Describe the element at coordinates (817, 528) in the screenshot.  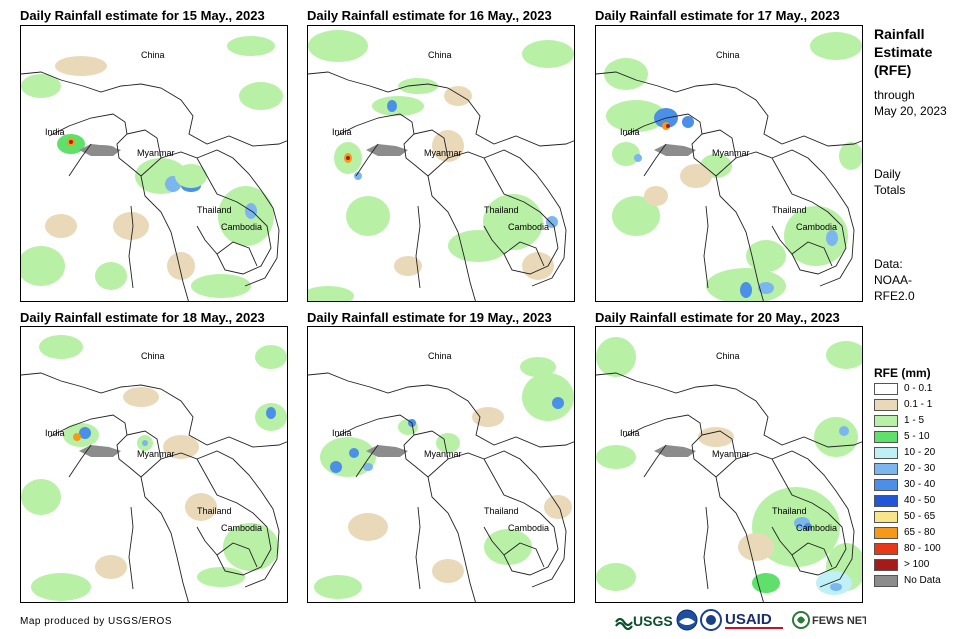
I see `country-label-cambodia: Cambodia` at that location.